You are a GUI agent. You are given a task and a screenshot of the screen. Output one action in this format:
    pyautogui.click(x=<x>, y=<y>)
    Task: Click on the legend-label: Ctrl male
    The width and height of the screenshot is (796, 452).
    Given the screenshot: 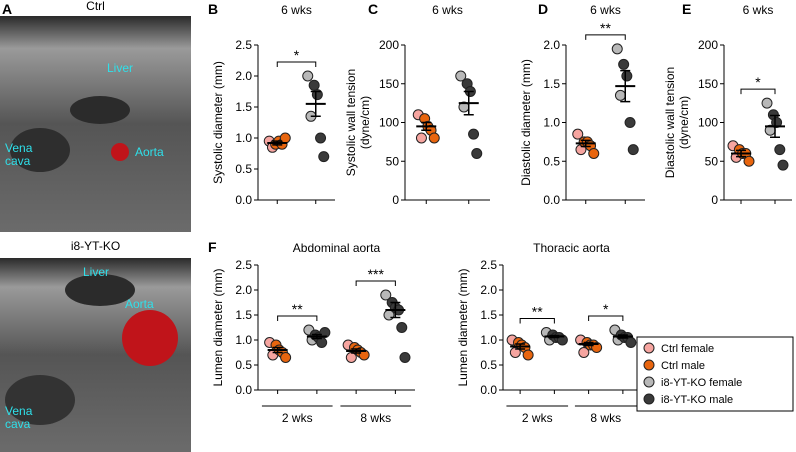 What is the action you would take?
    pyautogui.click(x=683, y=366)
    